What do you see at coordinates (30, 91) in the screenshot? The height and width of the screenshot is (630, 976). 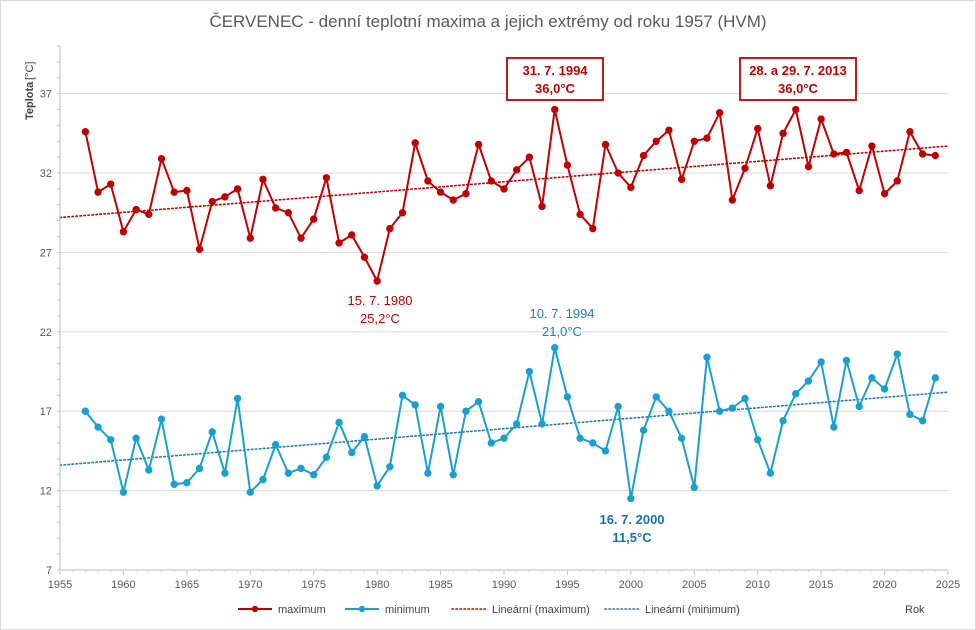 I see `y-axis-title: Teplota [°C]` at bounding box center [30, 91].